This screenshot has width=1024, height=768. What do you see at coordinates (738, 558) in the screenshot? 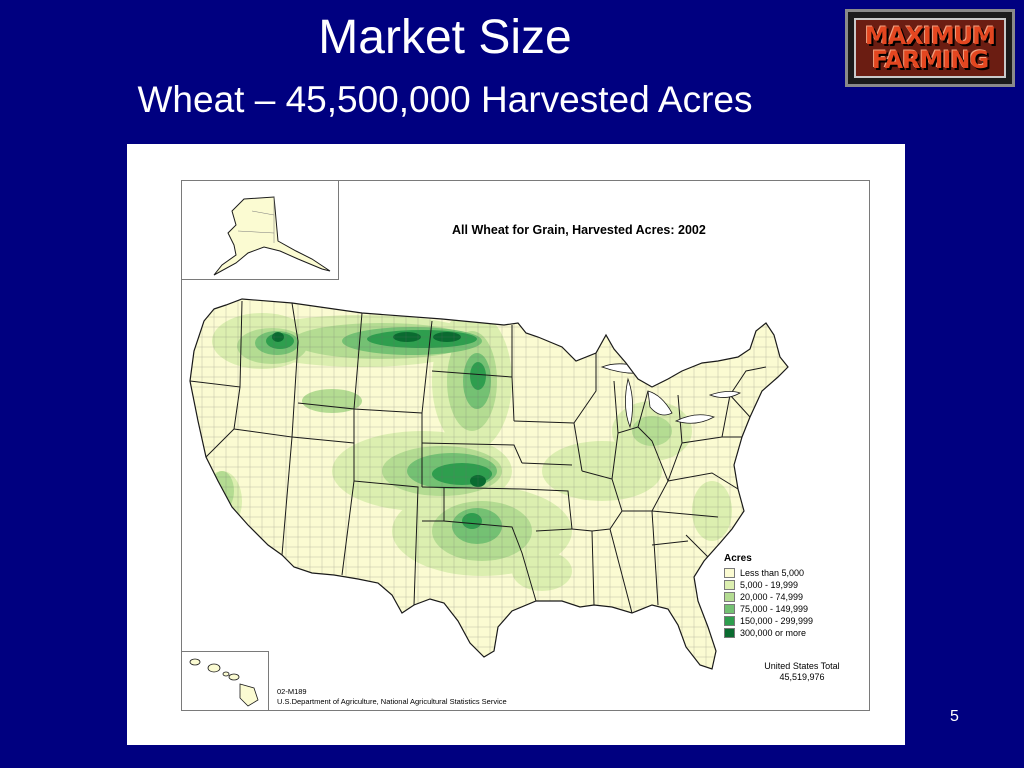
I see `legend-title: Acres` at bounding box center [738, 558].